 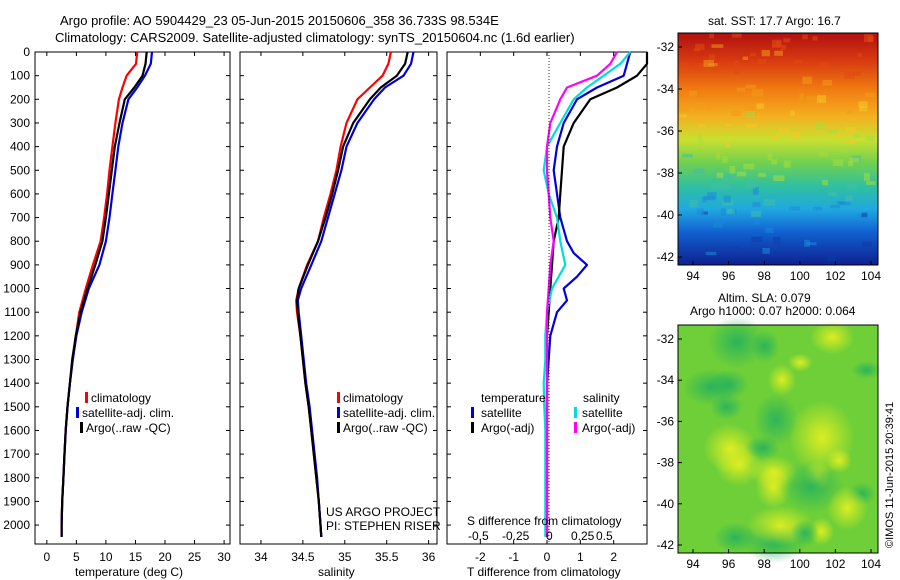 I want to click on map-x-tick-label: 94, so click(x=693, y=564).